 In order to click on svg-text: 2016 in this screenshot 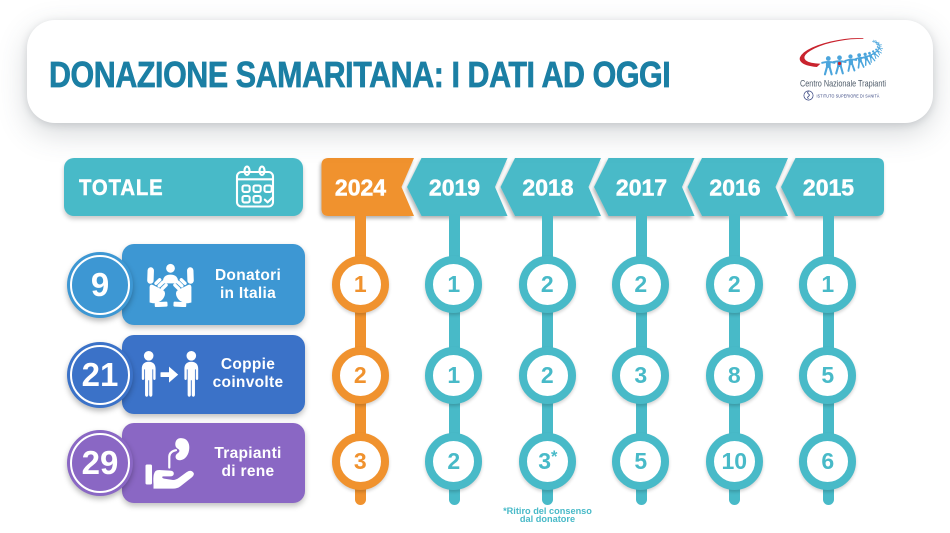, I will do `click(734, 188)`.